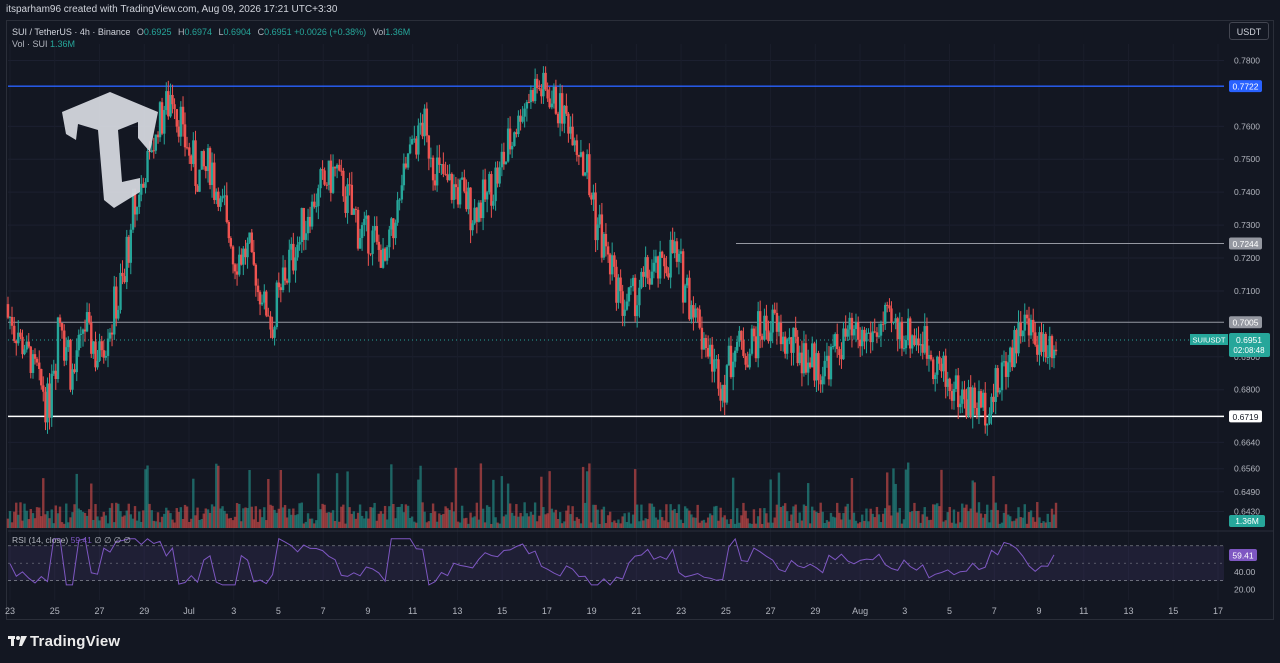  What do you see at coordinates (860, 611) in the screenshot?
I see `time-tick-label: Aug` at bounding box center [860, 611].